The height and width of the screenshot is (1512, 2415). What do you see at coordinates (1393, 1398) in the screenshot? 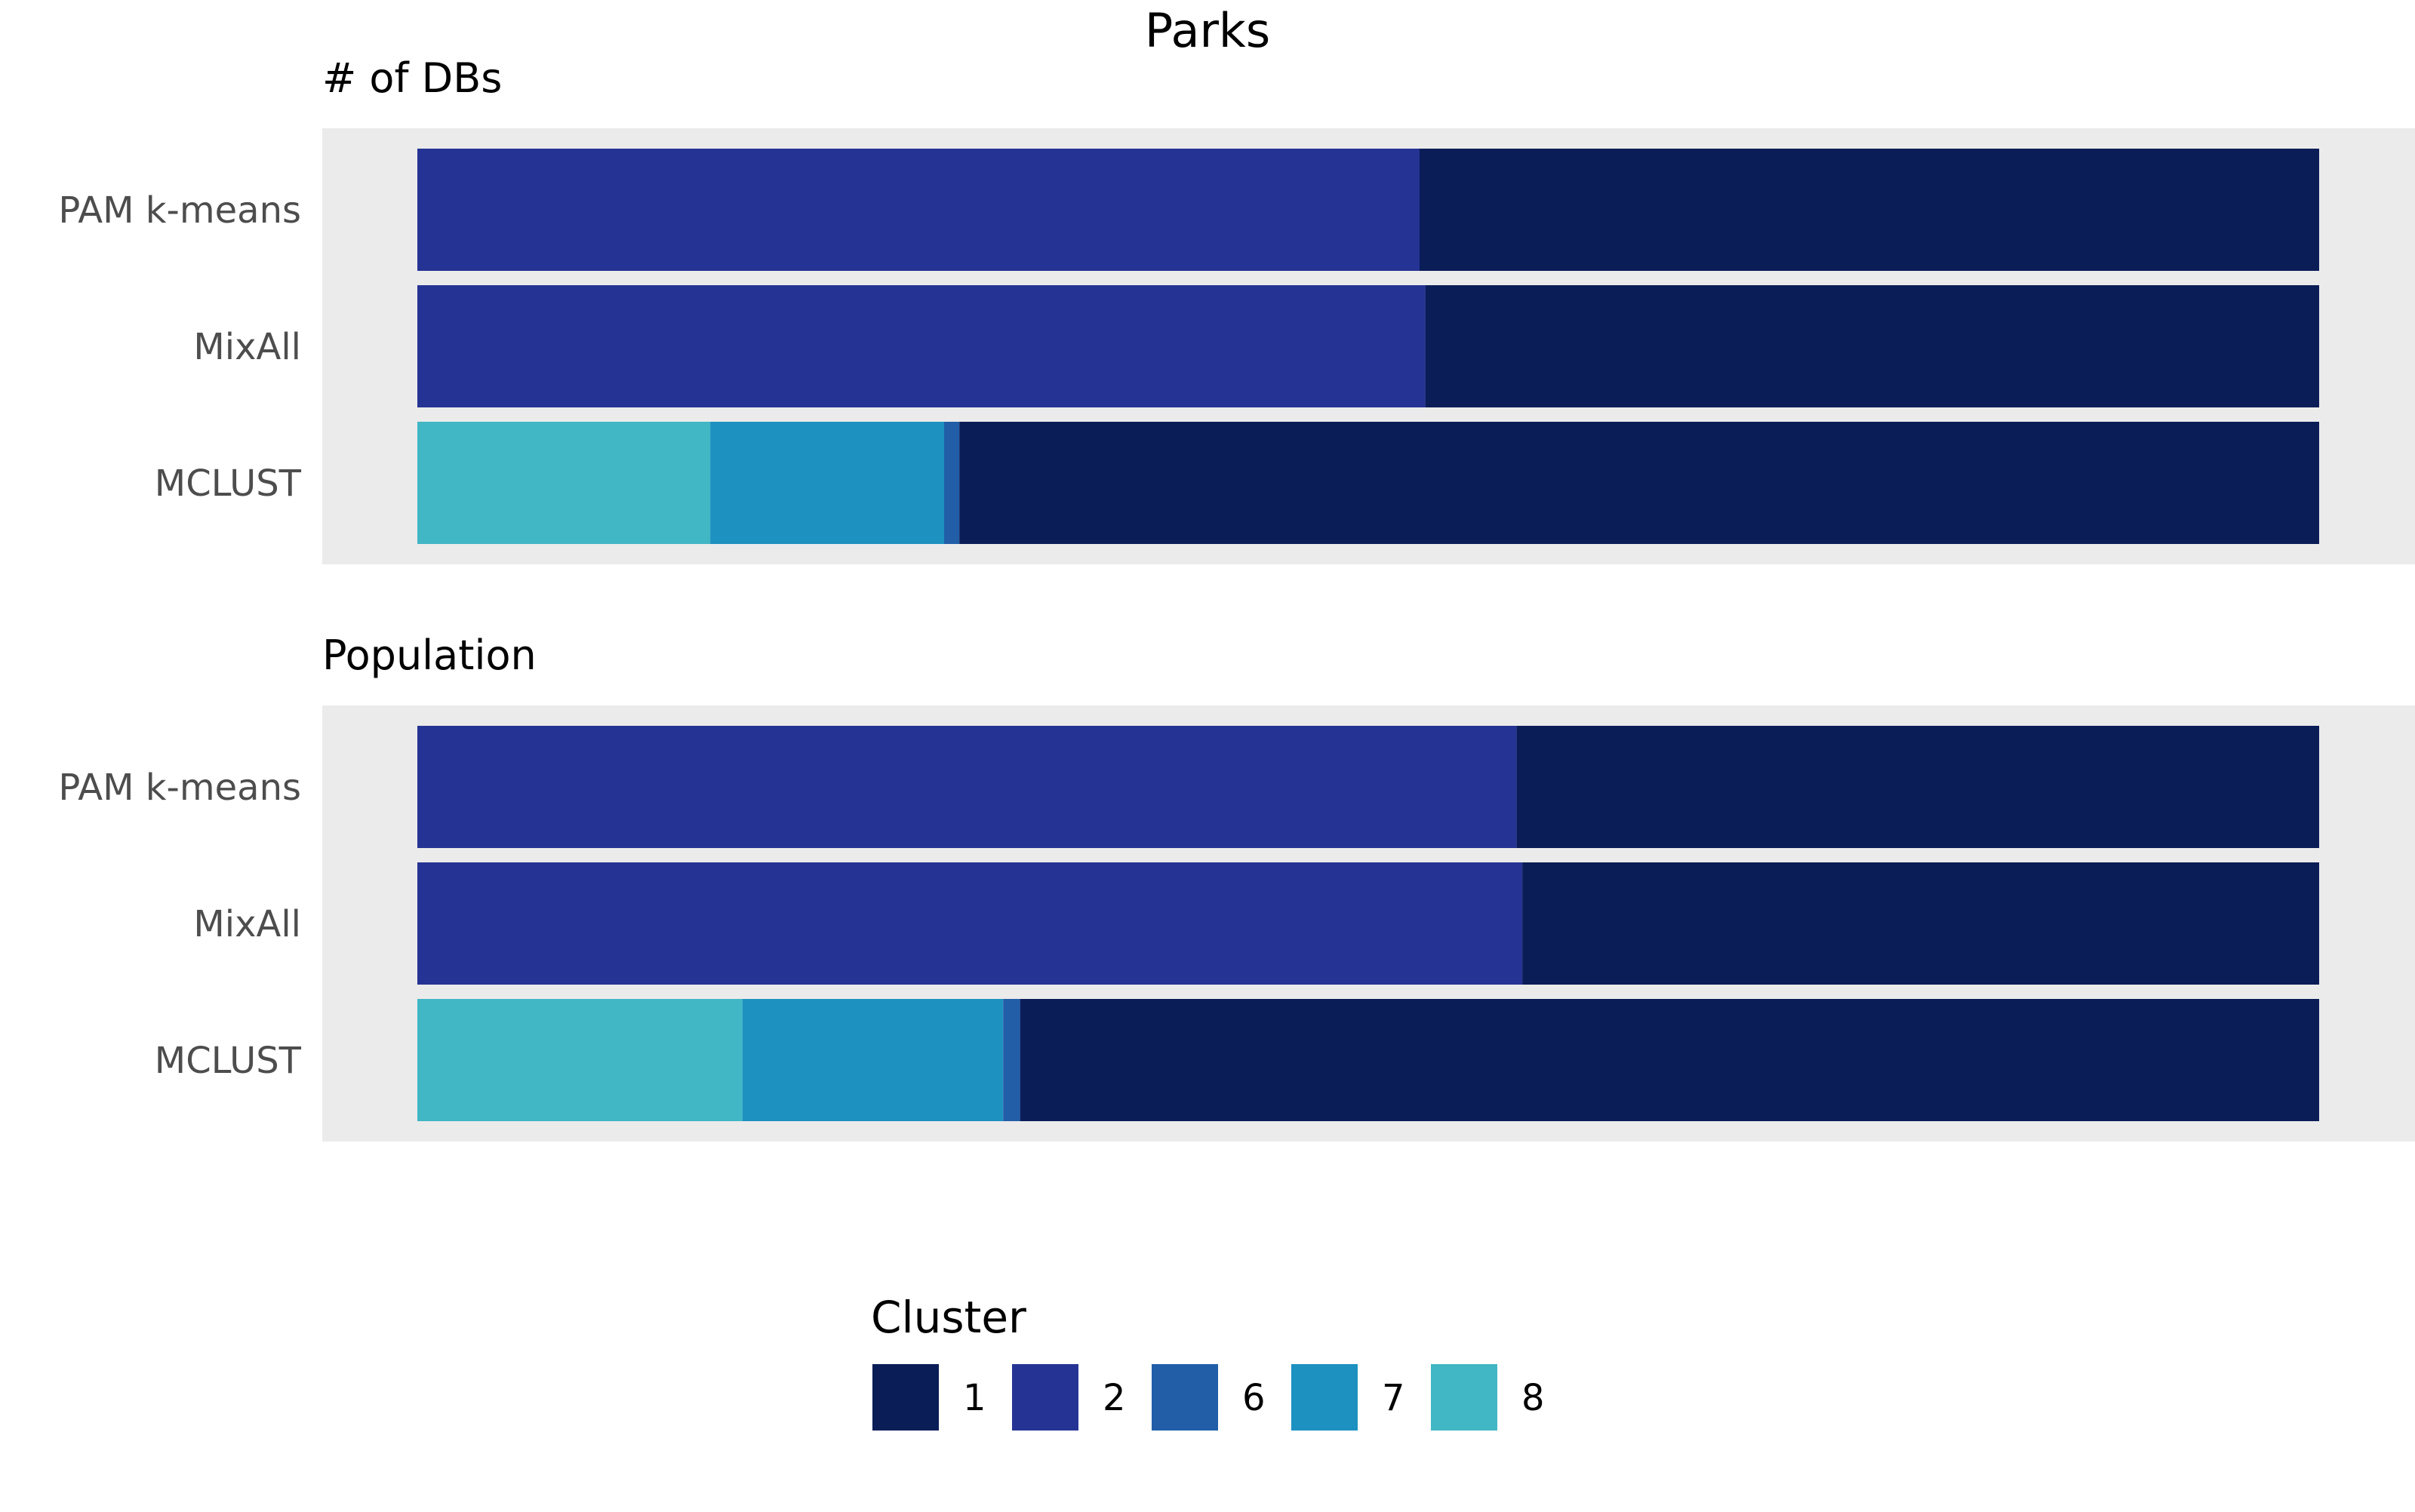
I see `legend-label-7: 7` at bounding box center [1393, 1398].